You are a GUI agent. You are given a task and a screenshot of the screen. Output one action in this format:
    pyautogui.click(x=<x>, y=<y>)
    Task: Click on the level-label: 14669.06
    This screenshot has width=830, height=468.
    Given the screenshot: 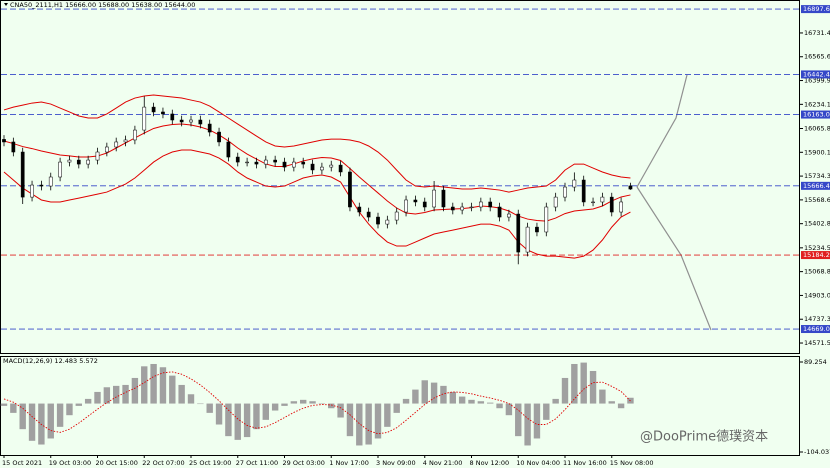 What is the action you would take?
    pyautogui.click(x=816, y=329)
    